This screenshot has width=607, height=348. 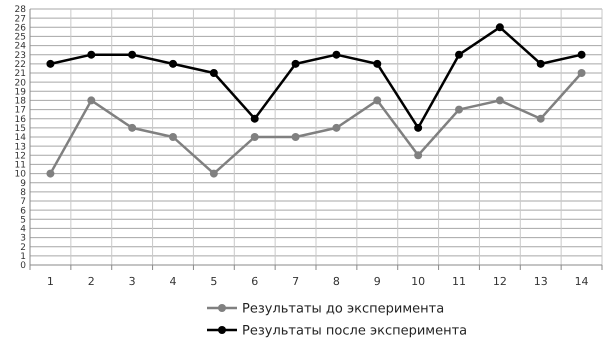 I want to click on x-tick-label: 4, so click(x=173, y=281).